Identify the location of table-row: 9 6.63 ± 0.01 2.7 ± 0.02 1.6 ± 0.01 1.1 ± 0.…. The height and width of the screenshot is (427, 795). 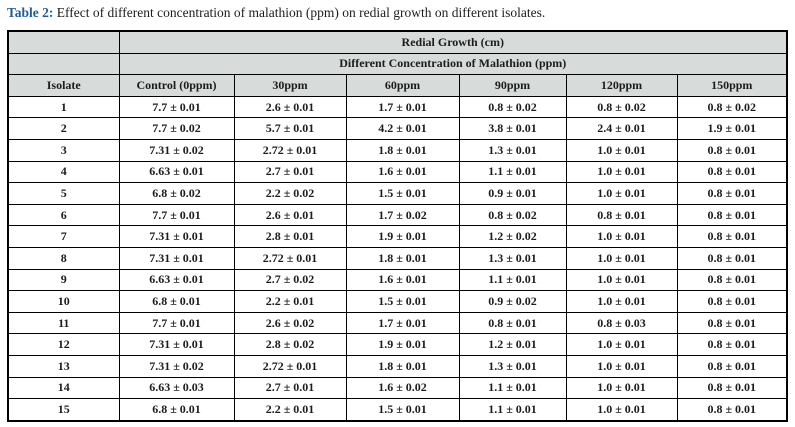
(397, 280).